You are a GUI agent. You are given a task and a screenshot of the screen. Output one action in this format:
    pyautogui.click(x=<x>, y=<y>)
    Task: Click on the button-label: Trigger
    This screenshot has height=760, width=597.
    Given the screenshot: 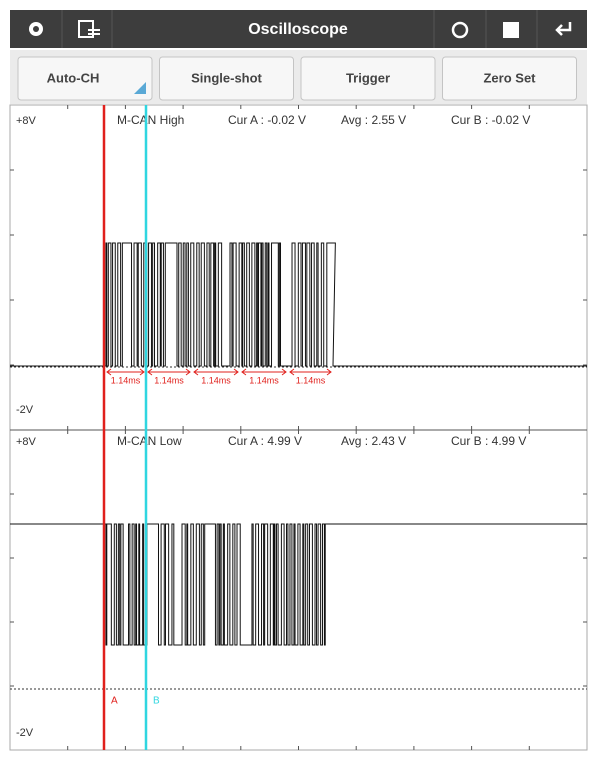 What is the action you would take?
    pyautogui.click(x=368, y=77)
    